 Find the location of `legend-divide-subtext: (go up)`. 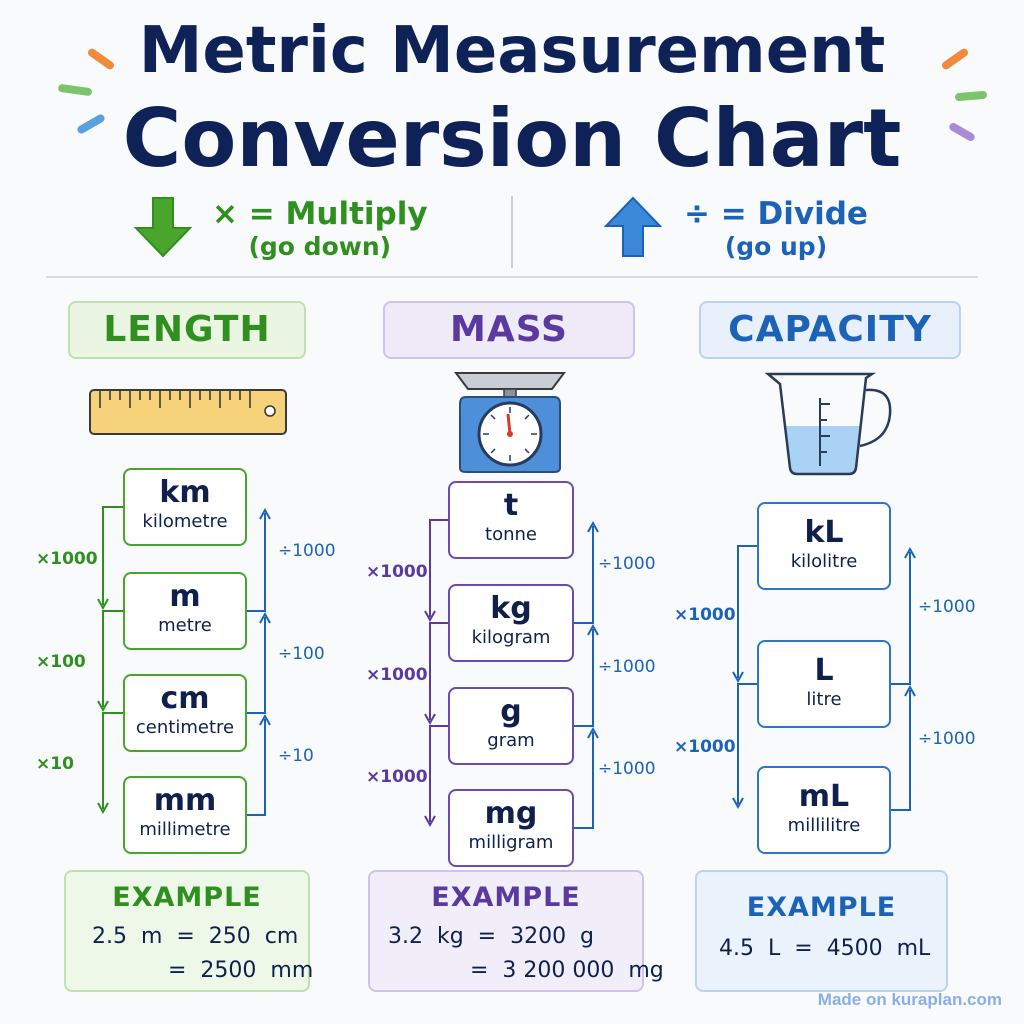

legend-divide-subtext: (go up) is located at coordinates (776, 246).